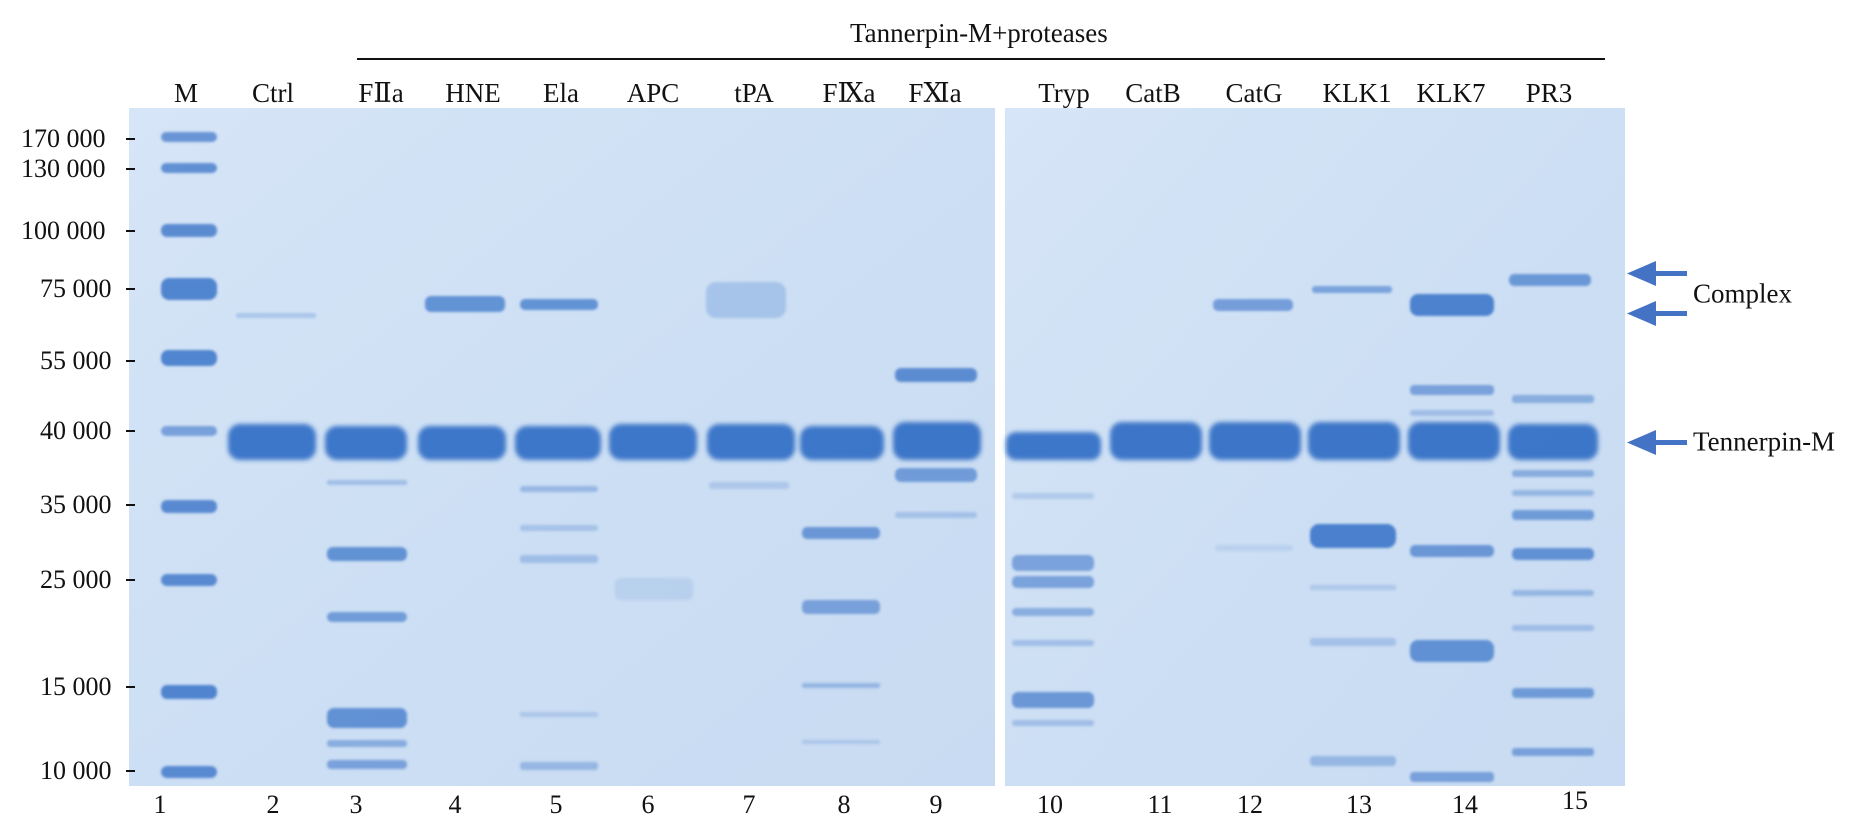 The image size is (1867, 827). Describe the element at coordinates (561, 93) in the screenshot. I see `lane-label-5: Ela` at that location.